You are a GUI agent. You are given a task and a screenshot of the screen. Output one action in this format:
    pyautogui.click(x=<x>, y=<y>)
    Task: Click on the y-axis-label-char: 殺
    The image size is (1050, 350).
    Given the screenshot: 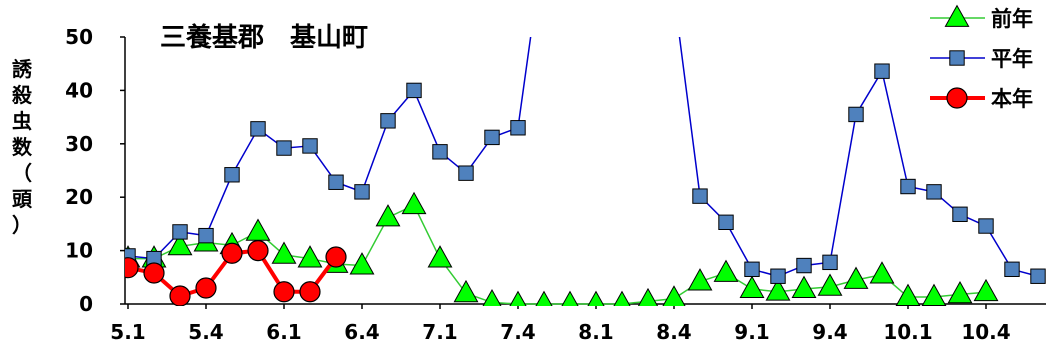 What is the action you would take?
    pyautogui.click(x=22, y=95)
    